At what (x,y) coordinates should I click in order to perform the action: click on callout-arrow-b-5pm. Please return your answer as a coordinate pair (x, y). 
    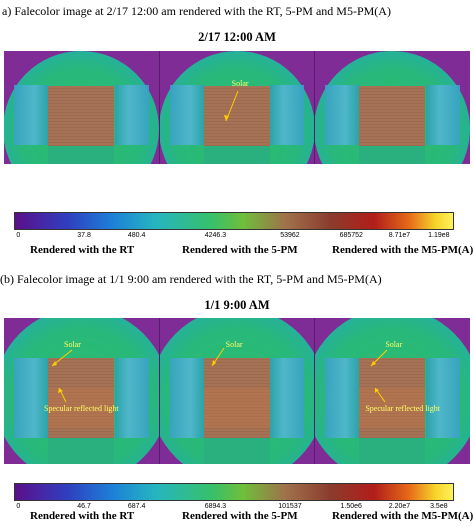
    Looking at the image, I should click on (218, 357).